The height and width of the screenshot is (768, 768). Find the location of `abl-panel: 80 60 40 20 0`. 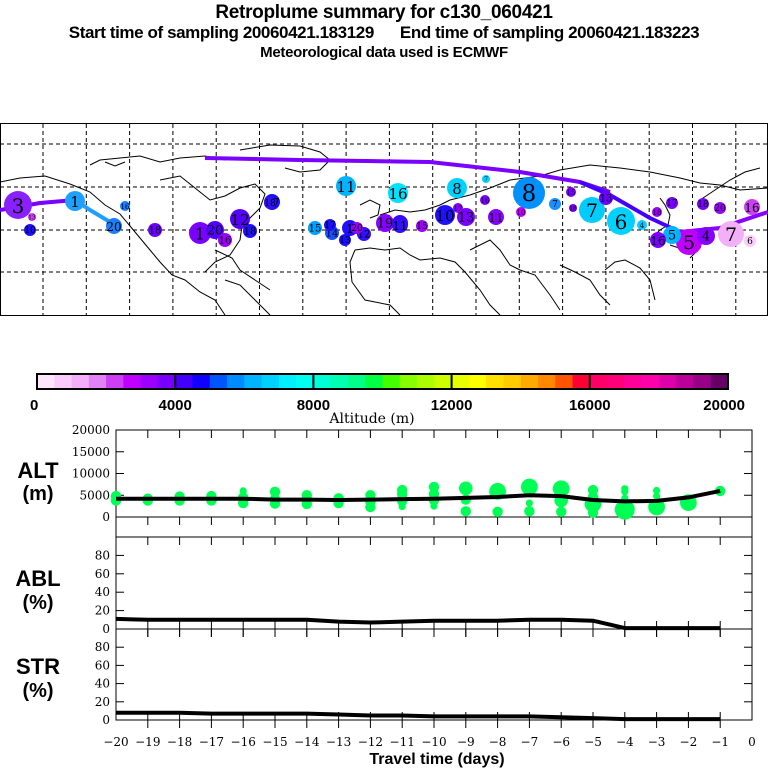

abl-panel: 80 60 40 20 0 is located at coordinates (424, 586).